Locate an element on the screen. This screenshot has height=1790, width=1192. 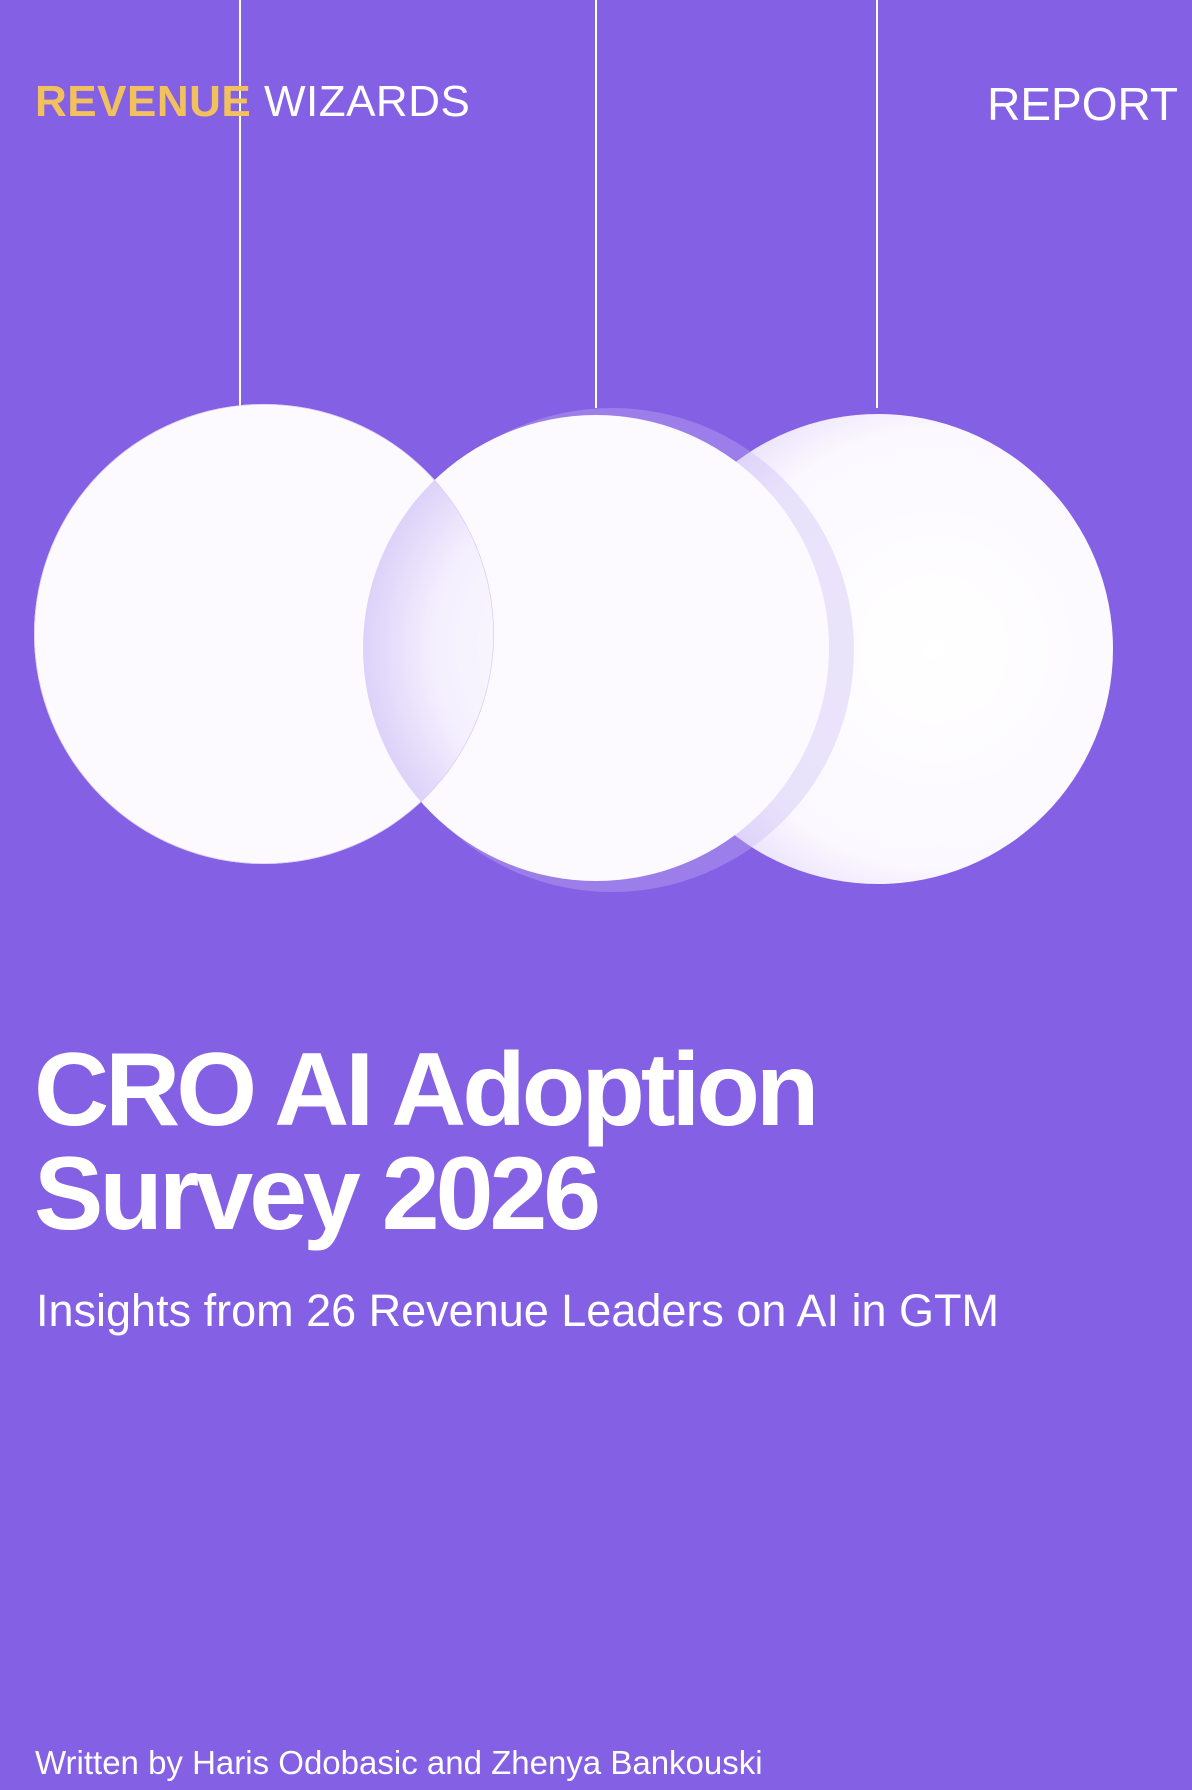
brand-logo: REVENUE WIZARDS is located at coordinates (252, 102).